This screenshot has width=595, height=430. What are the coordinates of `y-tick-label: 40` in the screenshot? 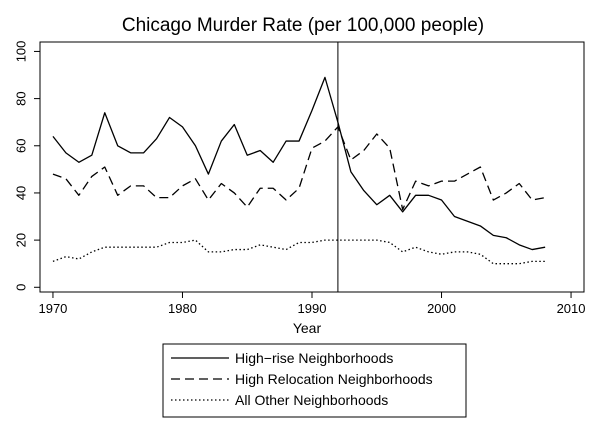 It's located at (20, 193).